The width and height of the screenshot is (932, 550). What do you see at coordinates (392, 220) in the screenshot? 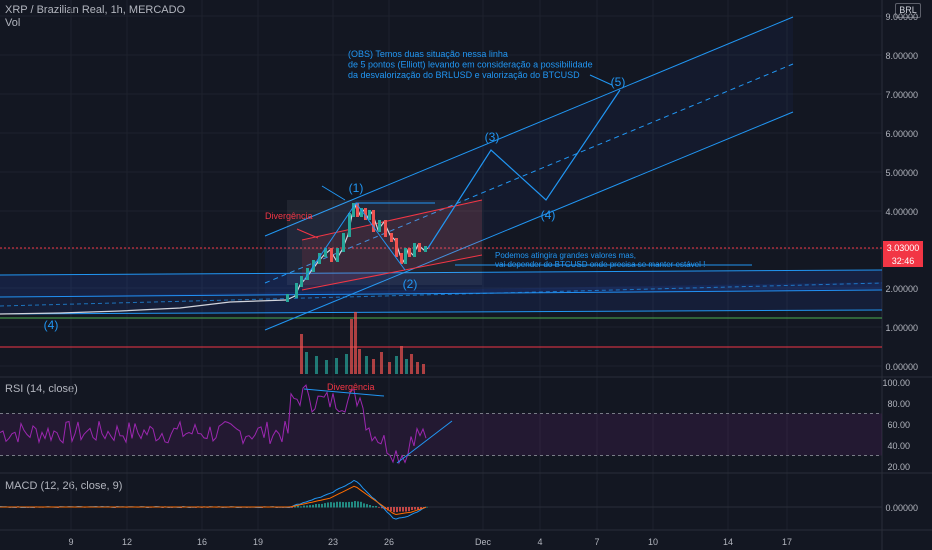
I see `red-channel-top` at bounding box center [392, 220].